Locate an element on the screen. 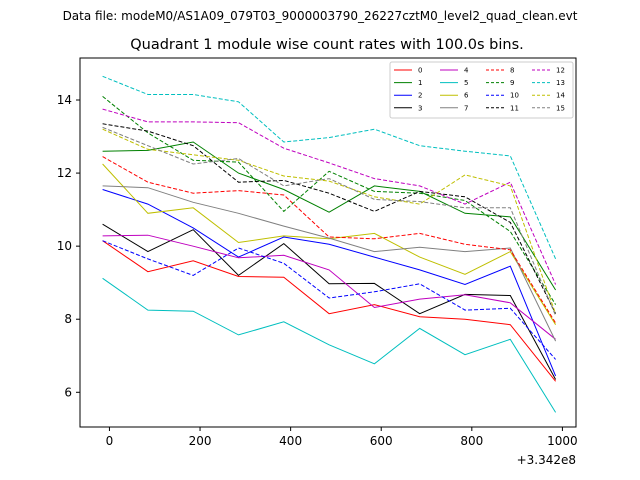 Image resolution: width=640 pixels, height=480 pixels. y-tick-label: 10 is located at coordinates (64, 246).